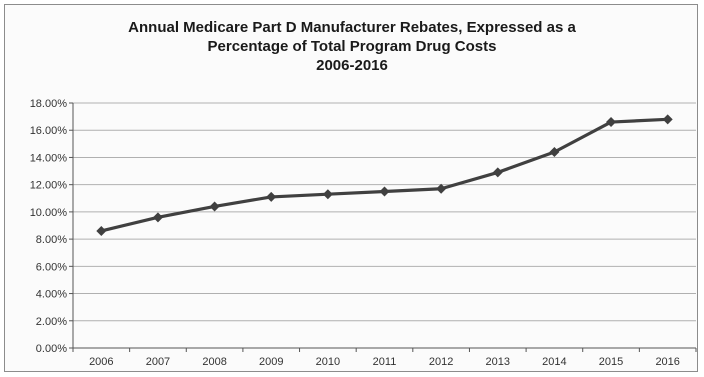  I want to click on x-tick-label: 2014, so click(554, 362).